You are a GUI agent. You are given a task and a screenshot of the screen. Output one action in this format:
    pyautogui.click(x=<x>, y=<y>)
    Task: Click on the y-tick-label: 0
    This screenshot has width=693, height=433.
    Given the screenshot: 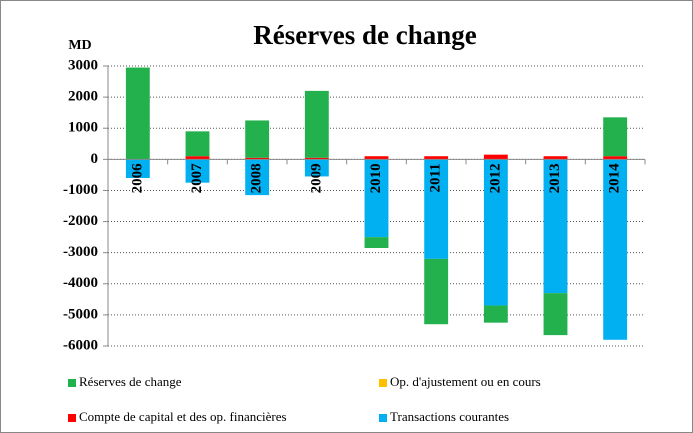 What is the action you would take?
    pyautogui.click(x=95, y=159)
    